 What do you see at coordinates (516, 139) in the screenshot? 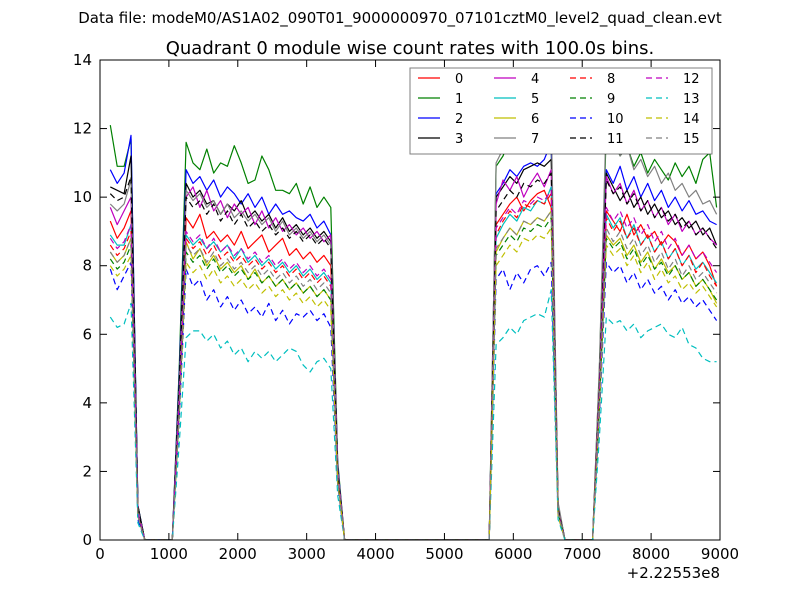
I see `legend-item-7: 7` at bounding box center [516, 139].